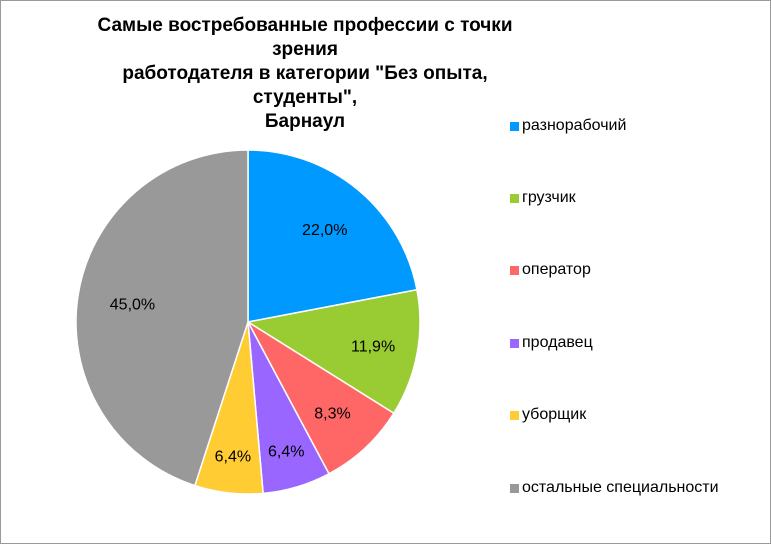 Image resolution: width=771 pixels, height=544 pixels. What do you see at coordinates (333, 351) in the screenshot?
I see `pie-slice-gruzchik` at bounding box center [333, 351].